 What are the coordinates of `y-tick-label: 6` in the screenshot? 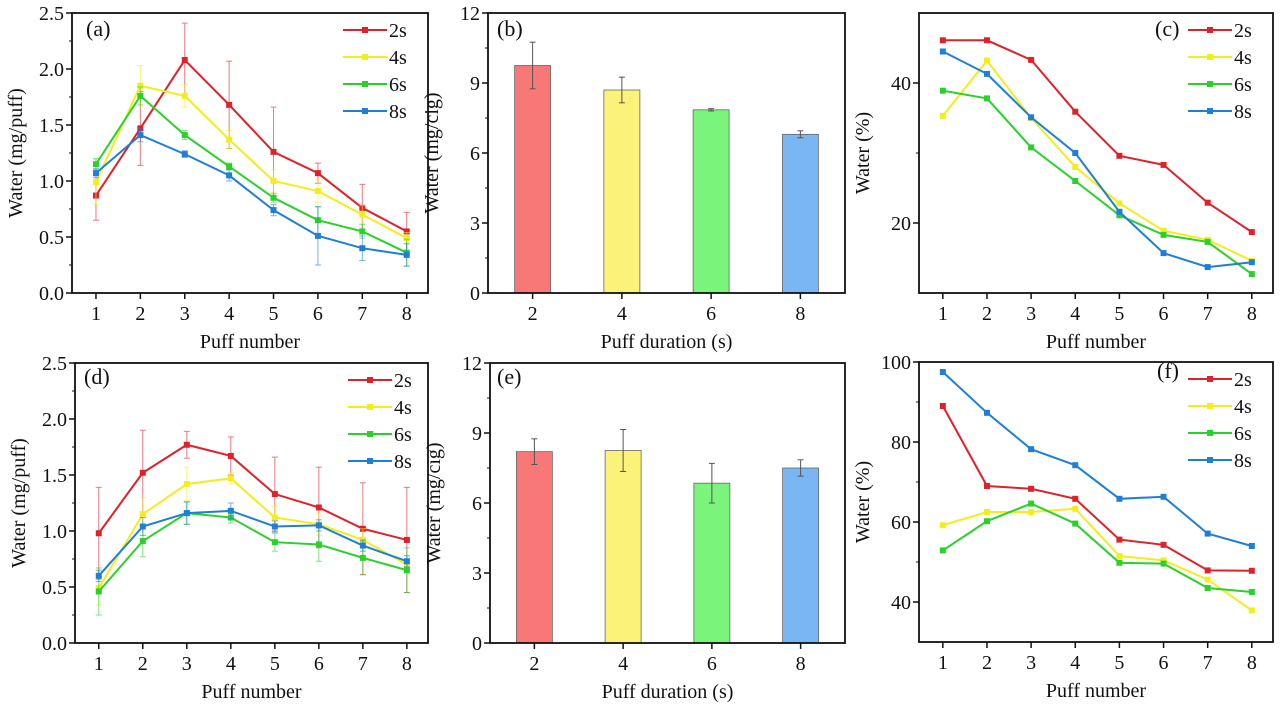 It's located at (475, 154).